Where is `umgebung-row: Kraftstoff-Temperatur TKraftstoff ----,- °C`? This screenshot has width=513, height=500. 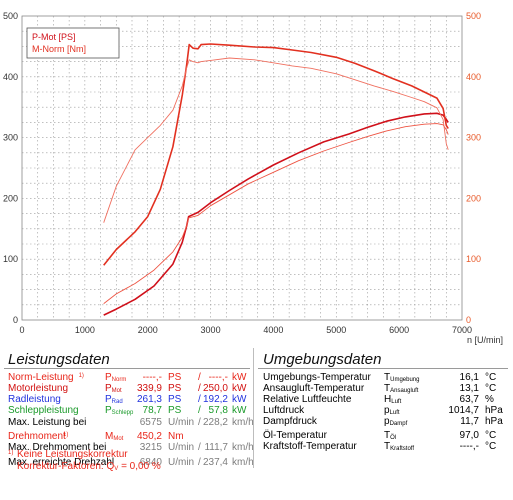 umgebung-row: Kraftstoff-Temperatur TKraftstoff ----,- °C is located at coordinates (385, 447).